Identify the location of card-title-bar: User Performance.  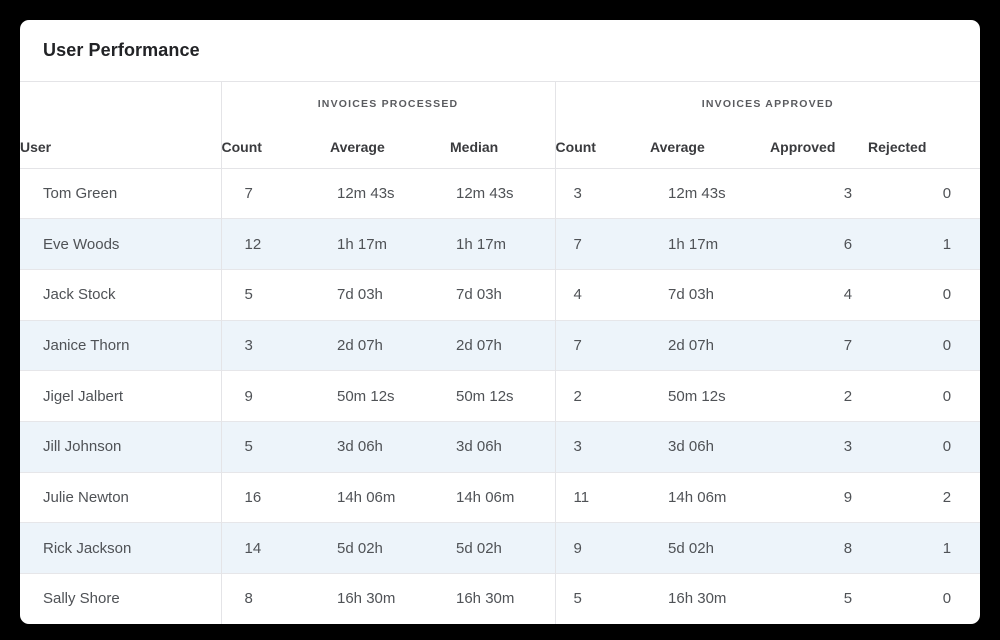
(500, 51).